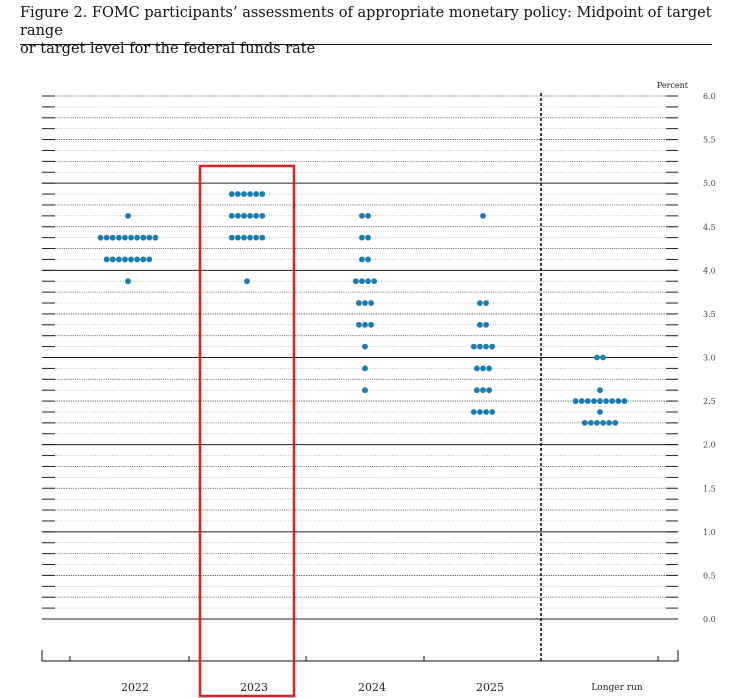 The image size is (736, 698). What do you see at coordinates (709, 532) in the screenshot?
I see `y-tick-label: 1.0` at bounding box center [709, 532].